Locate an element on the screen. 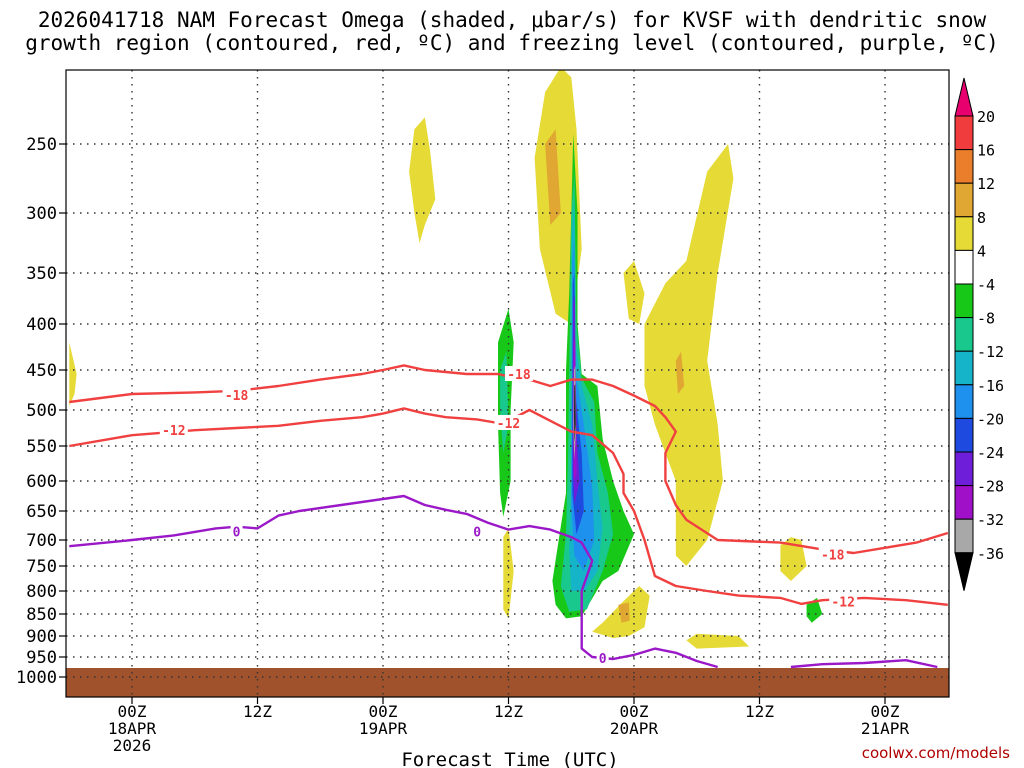  colorbar-label-3: 8 is located at coordinates (981, 218).